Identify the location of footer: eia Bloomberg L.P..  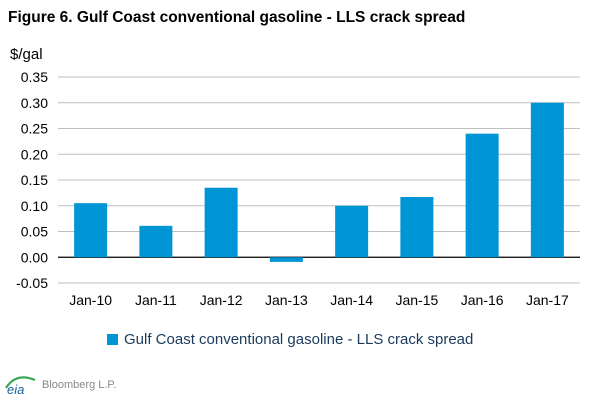
(60, 385).